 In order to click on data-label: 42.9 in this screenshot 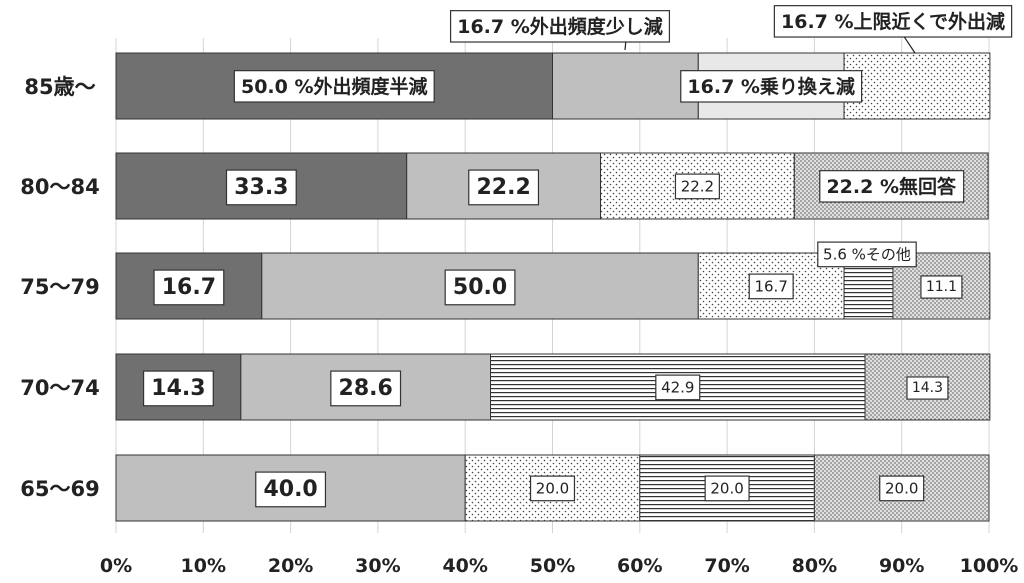, I will do `click(678, 387)`.